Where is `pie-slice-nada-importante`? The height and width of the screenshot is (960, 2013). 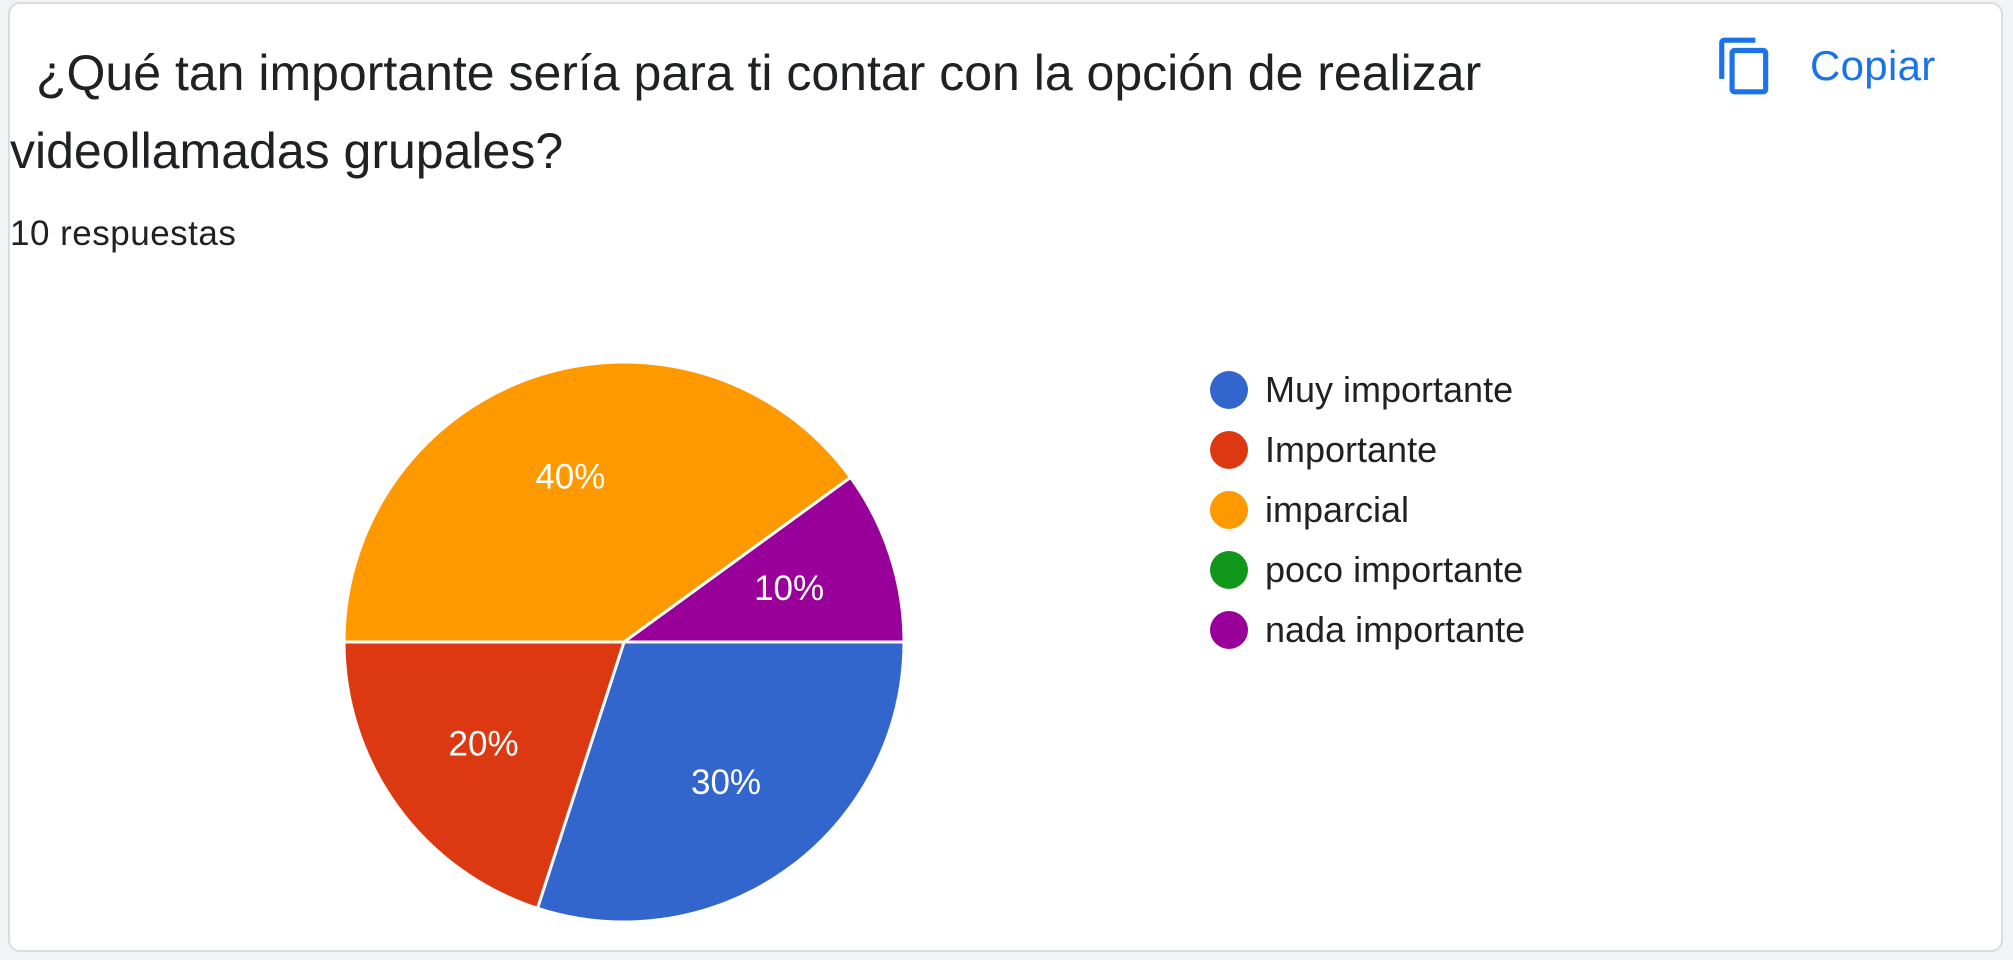
pie-slice-nada-importante is located at coordinates (762, 559).